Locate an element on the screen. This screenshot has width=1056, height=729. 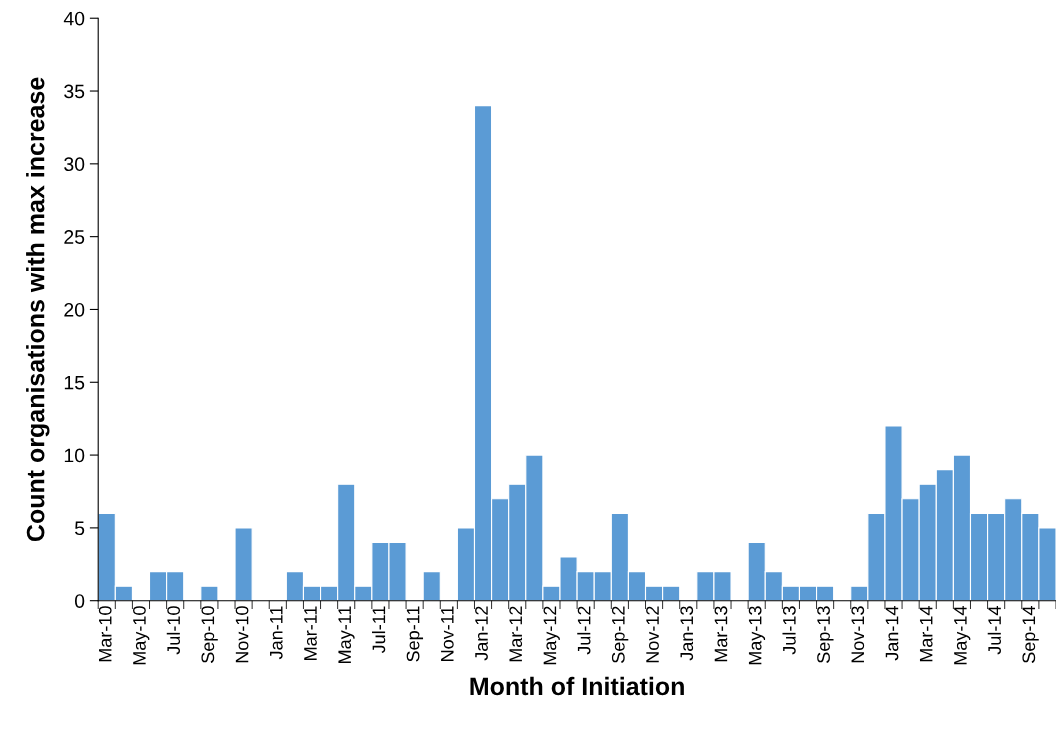
x-tick-label: Jul-13 is located at coordinates (789, 630).